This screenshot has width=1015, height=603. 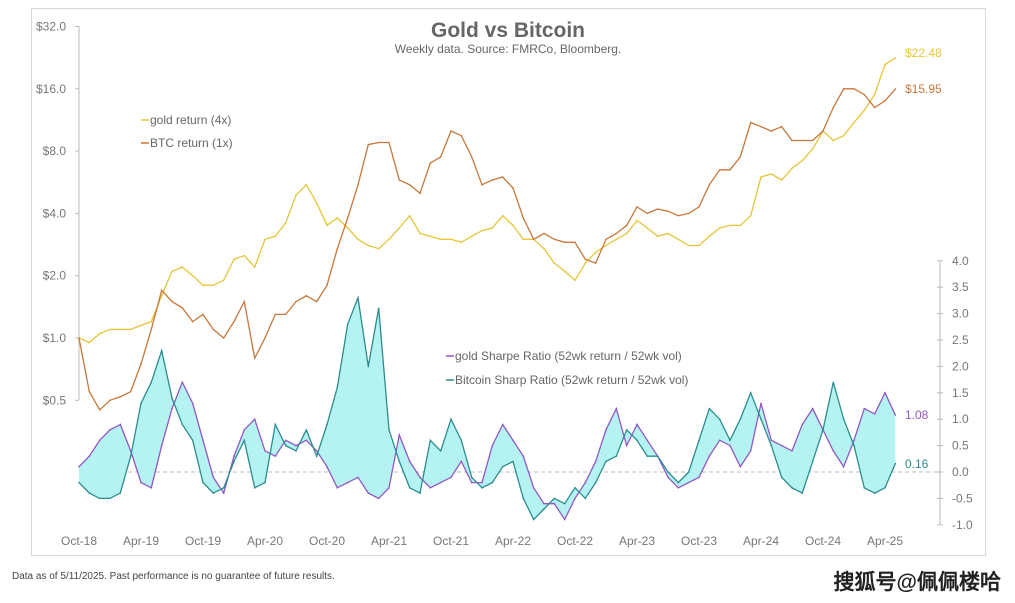 What do you see at coordinates (917, 582) in the screenshot?
I see `watermark: 搜狐号@佩佩楼哈` at bounding box center [917, 582].